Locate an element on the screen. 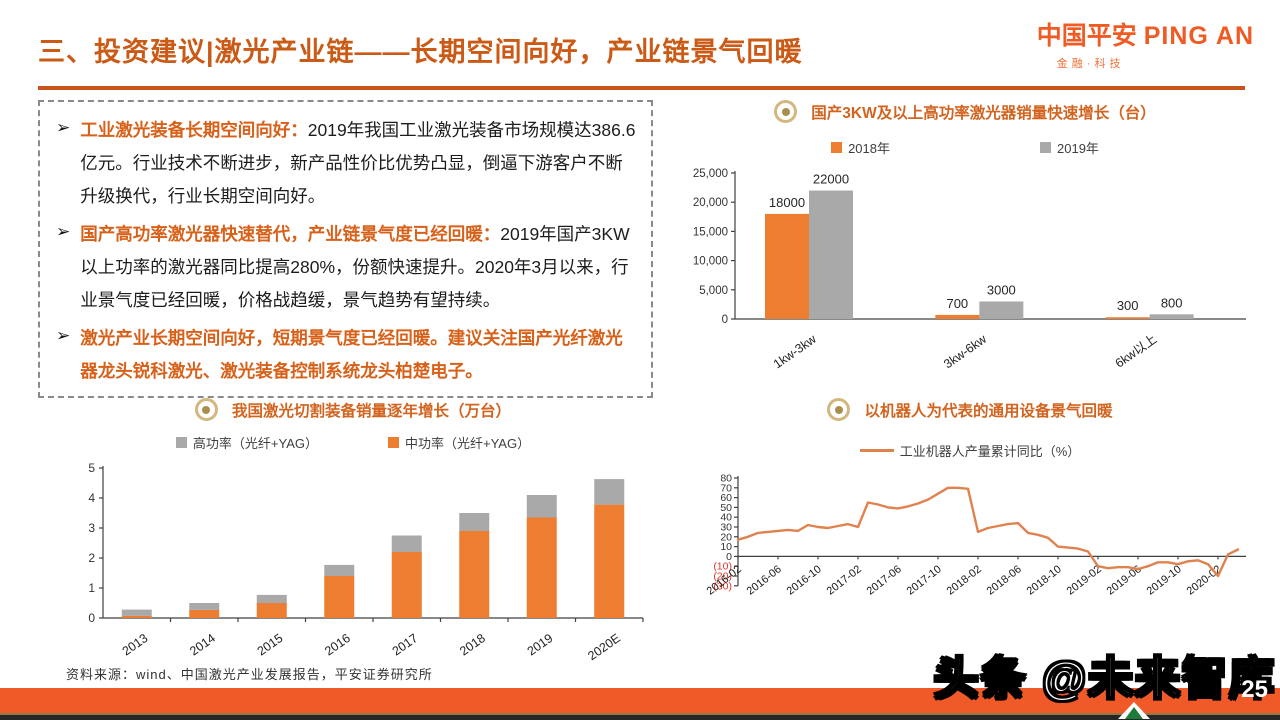  chart3-legend: 工业机器人产量累计同比（%） is located at coordinates (970, 450).